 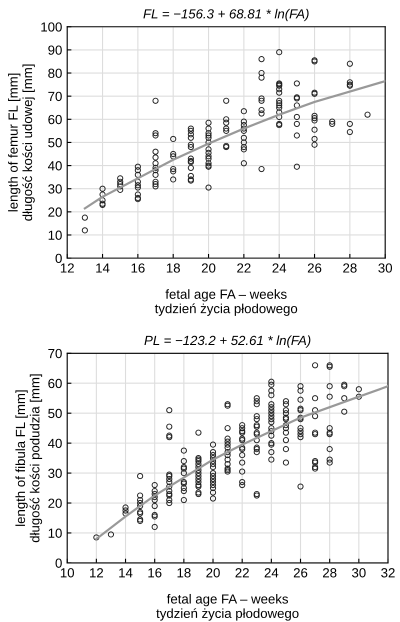 I want to click on chart-title: PL = −123.2 + 52.61 * ln(FA), so click(x=227, y=341).